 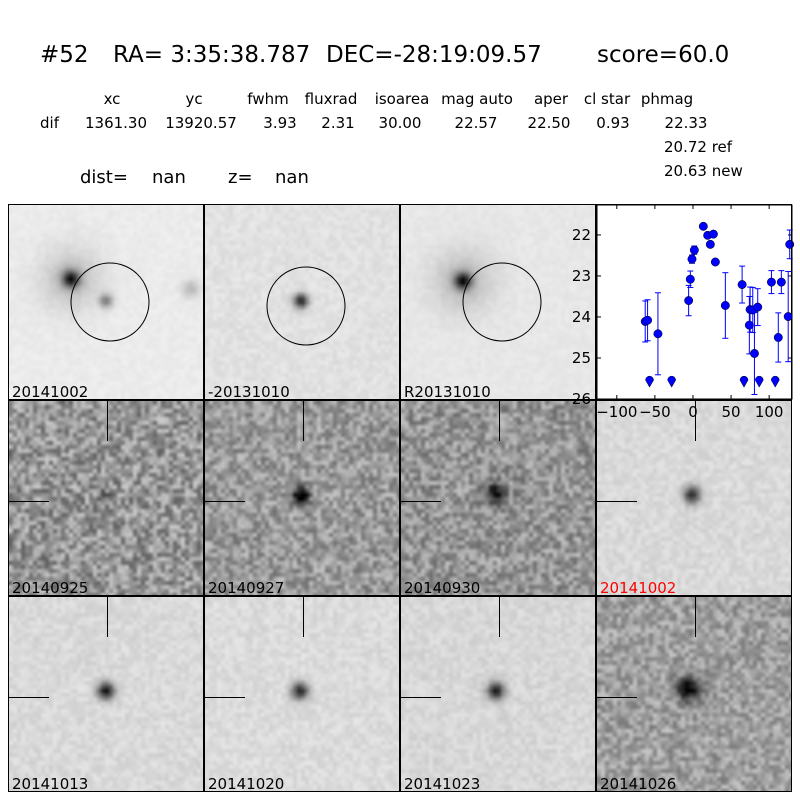 What do you see at coordinates (400, 123) in the screenshot?
I see `cell-value: 30.00` at bounding box center [400, 123].